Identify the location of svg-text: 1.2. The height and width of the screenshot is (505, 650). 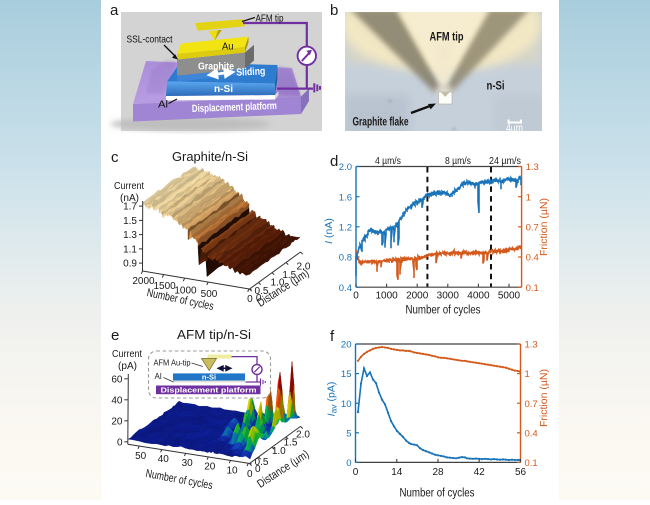
(345, 227).